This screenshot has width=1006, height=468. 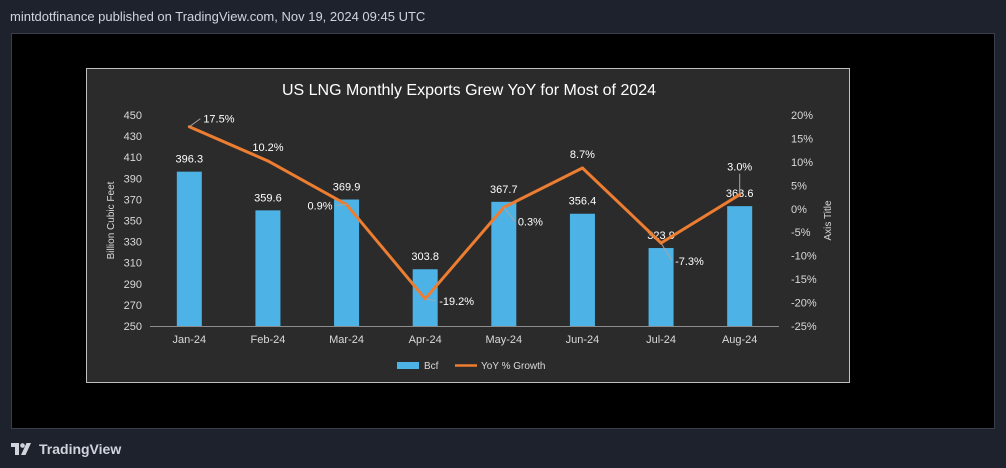 What do you see at coordinates (799, 210) in the screenshot?
I see `y2-tick-label: 0%` at bounding box center [799, 210].